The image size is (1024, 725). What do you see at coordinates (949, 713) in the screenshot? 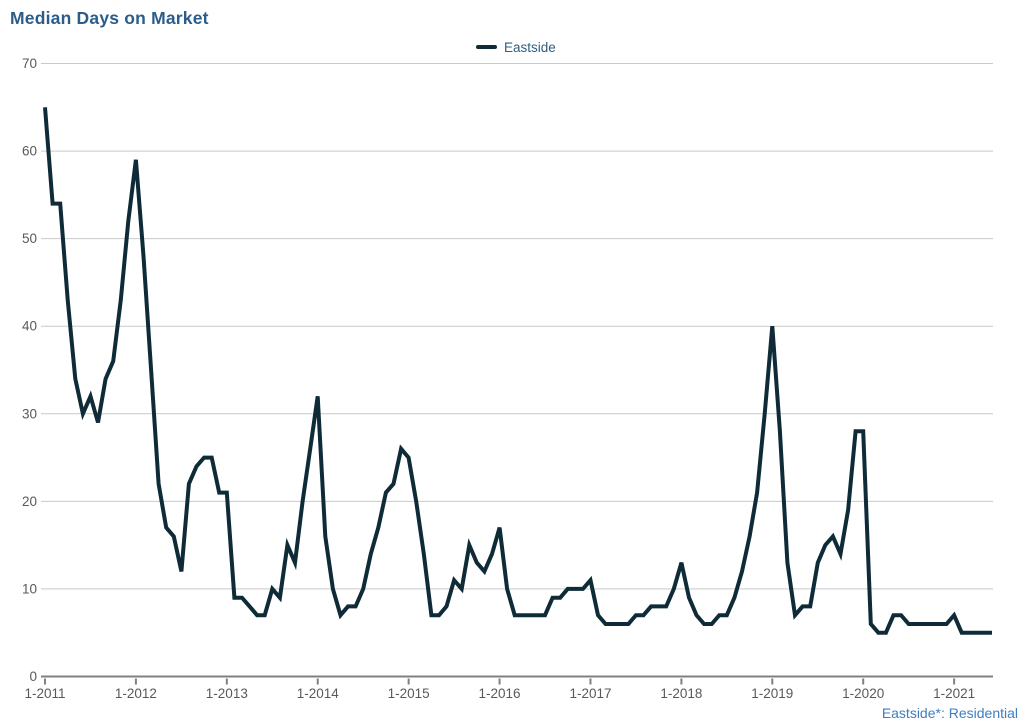
I see `footnote: Eastside*: Residential` at bounding box center [949, 713].